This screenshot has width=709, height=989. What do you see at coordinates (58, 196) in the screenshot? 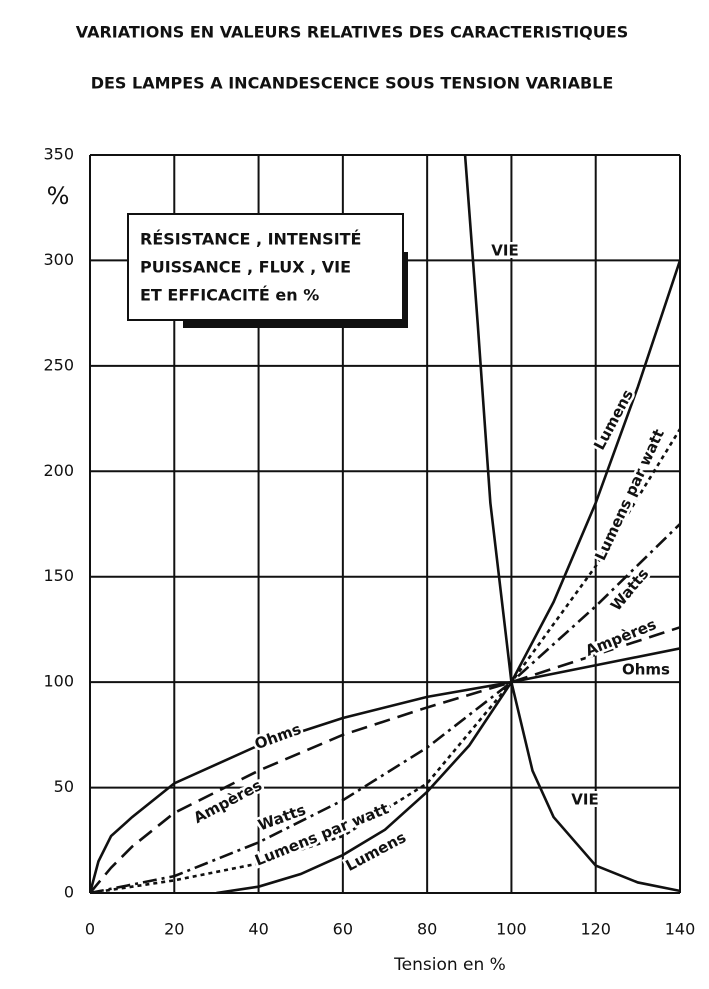
I see `y-axis-label: %` at bounding box center [58, 196].